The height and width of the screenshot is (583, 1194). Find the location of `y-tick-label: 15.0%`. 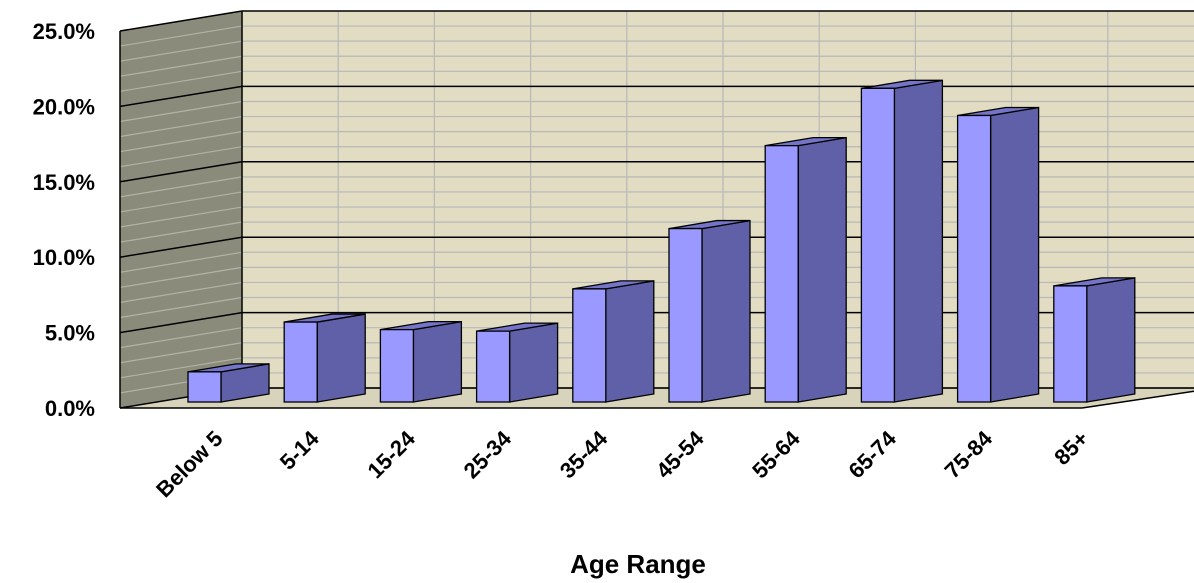

y-tick-label: 15.0% is located at coordinates (64, 182).